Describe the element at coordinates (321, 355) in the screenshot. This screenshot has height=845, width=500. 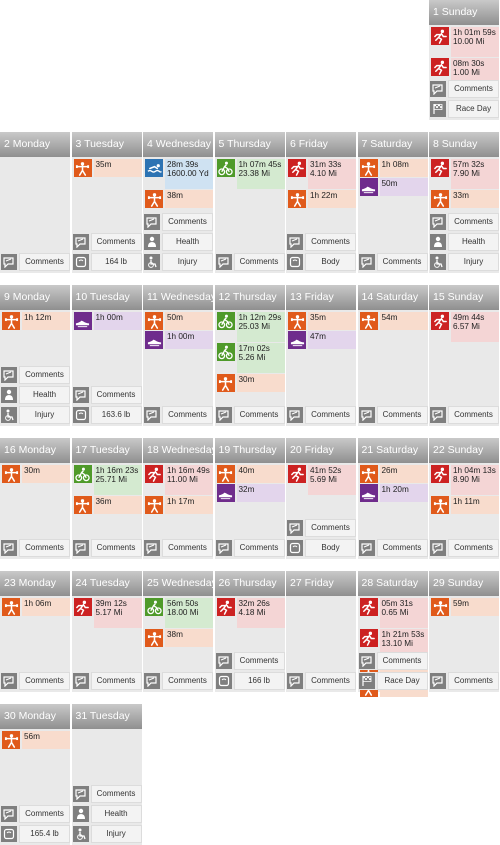
I see `day-cell: 13 Friday 35m 47m Comments` at that location.